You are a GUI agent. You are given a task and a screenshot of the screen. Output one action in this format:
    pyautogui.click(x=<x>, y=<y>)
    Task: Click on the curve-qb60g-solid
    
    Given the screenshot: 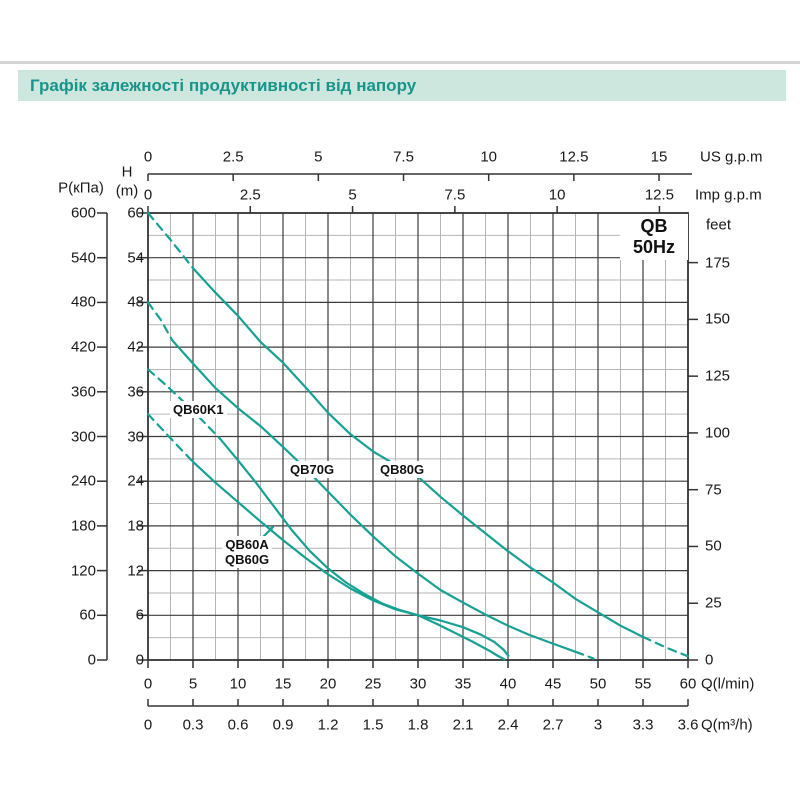 What is the action you would take?
    pyautogui.click(x=348, y=555)
    